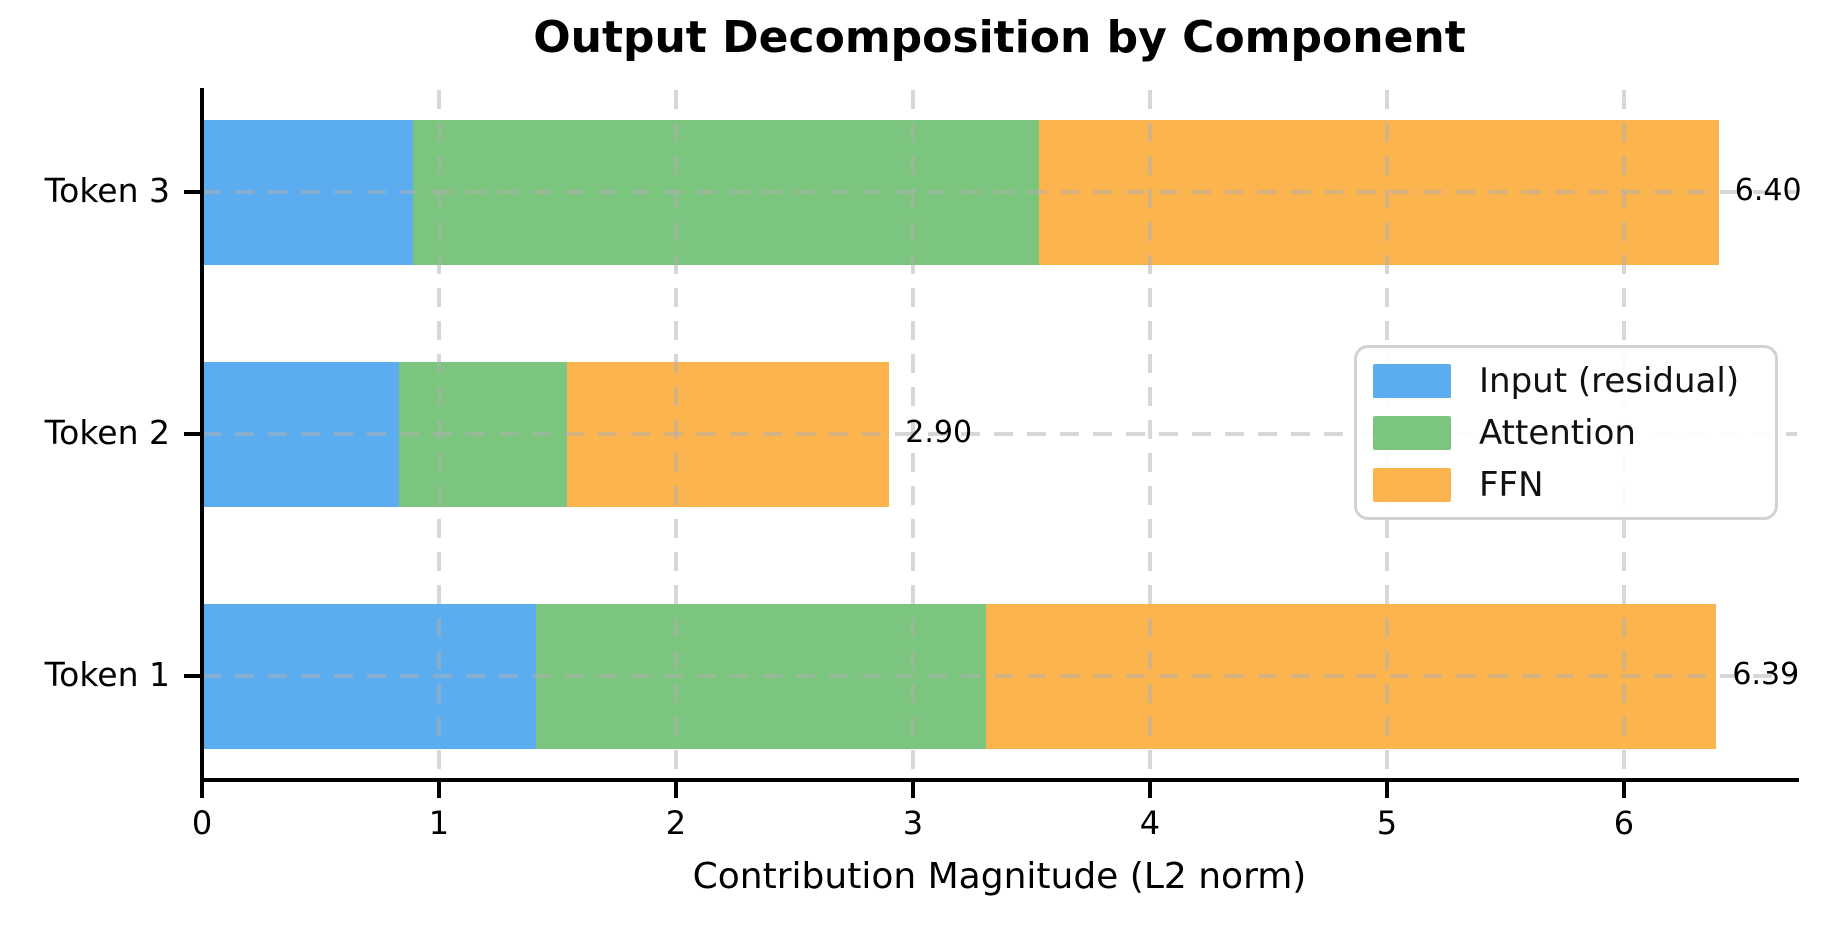 This screenshot has width=1834, height=934. What do you see at coordinates (999, 876) in the screenshot?
I see `x-axis-label: Contribution Magnitude (L2 norm)` at bounding box center [999, 876].